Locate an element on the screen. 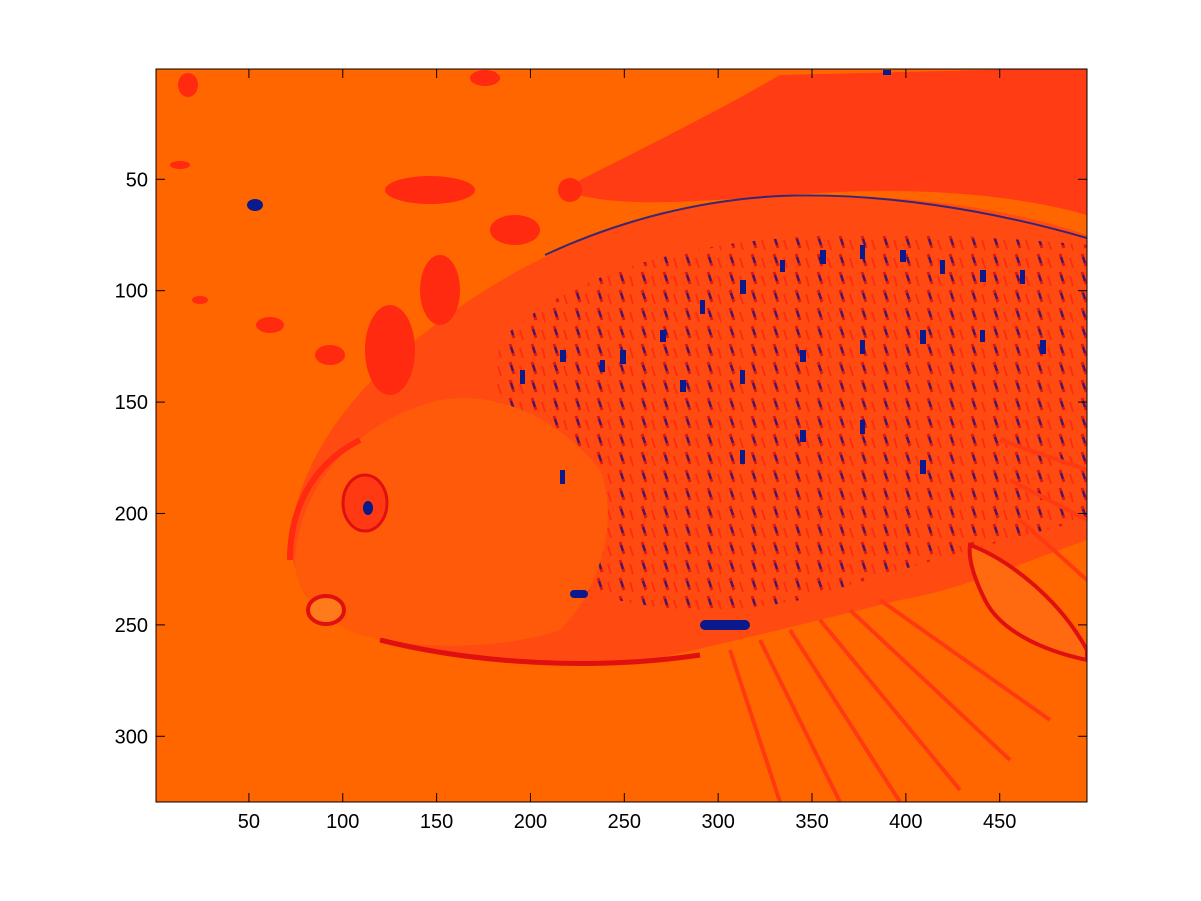 The height and width of the screenshot is (901, 1201). background-blobs is located at coordinates (376, 232).